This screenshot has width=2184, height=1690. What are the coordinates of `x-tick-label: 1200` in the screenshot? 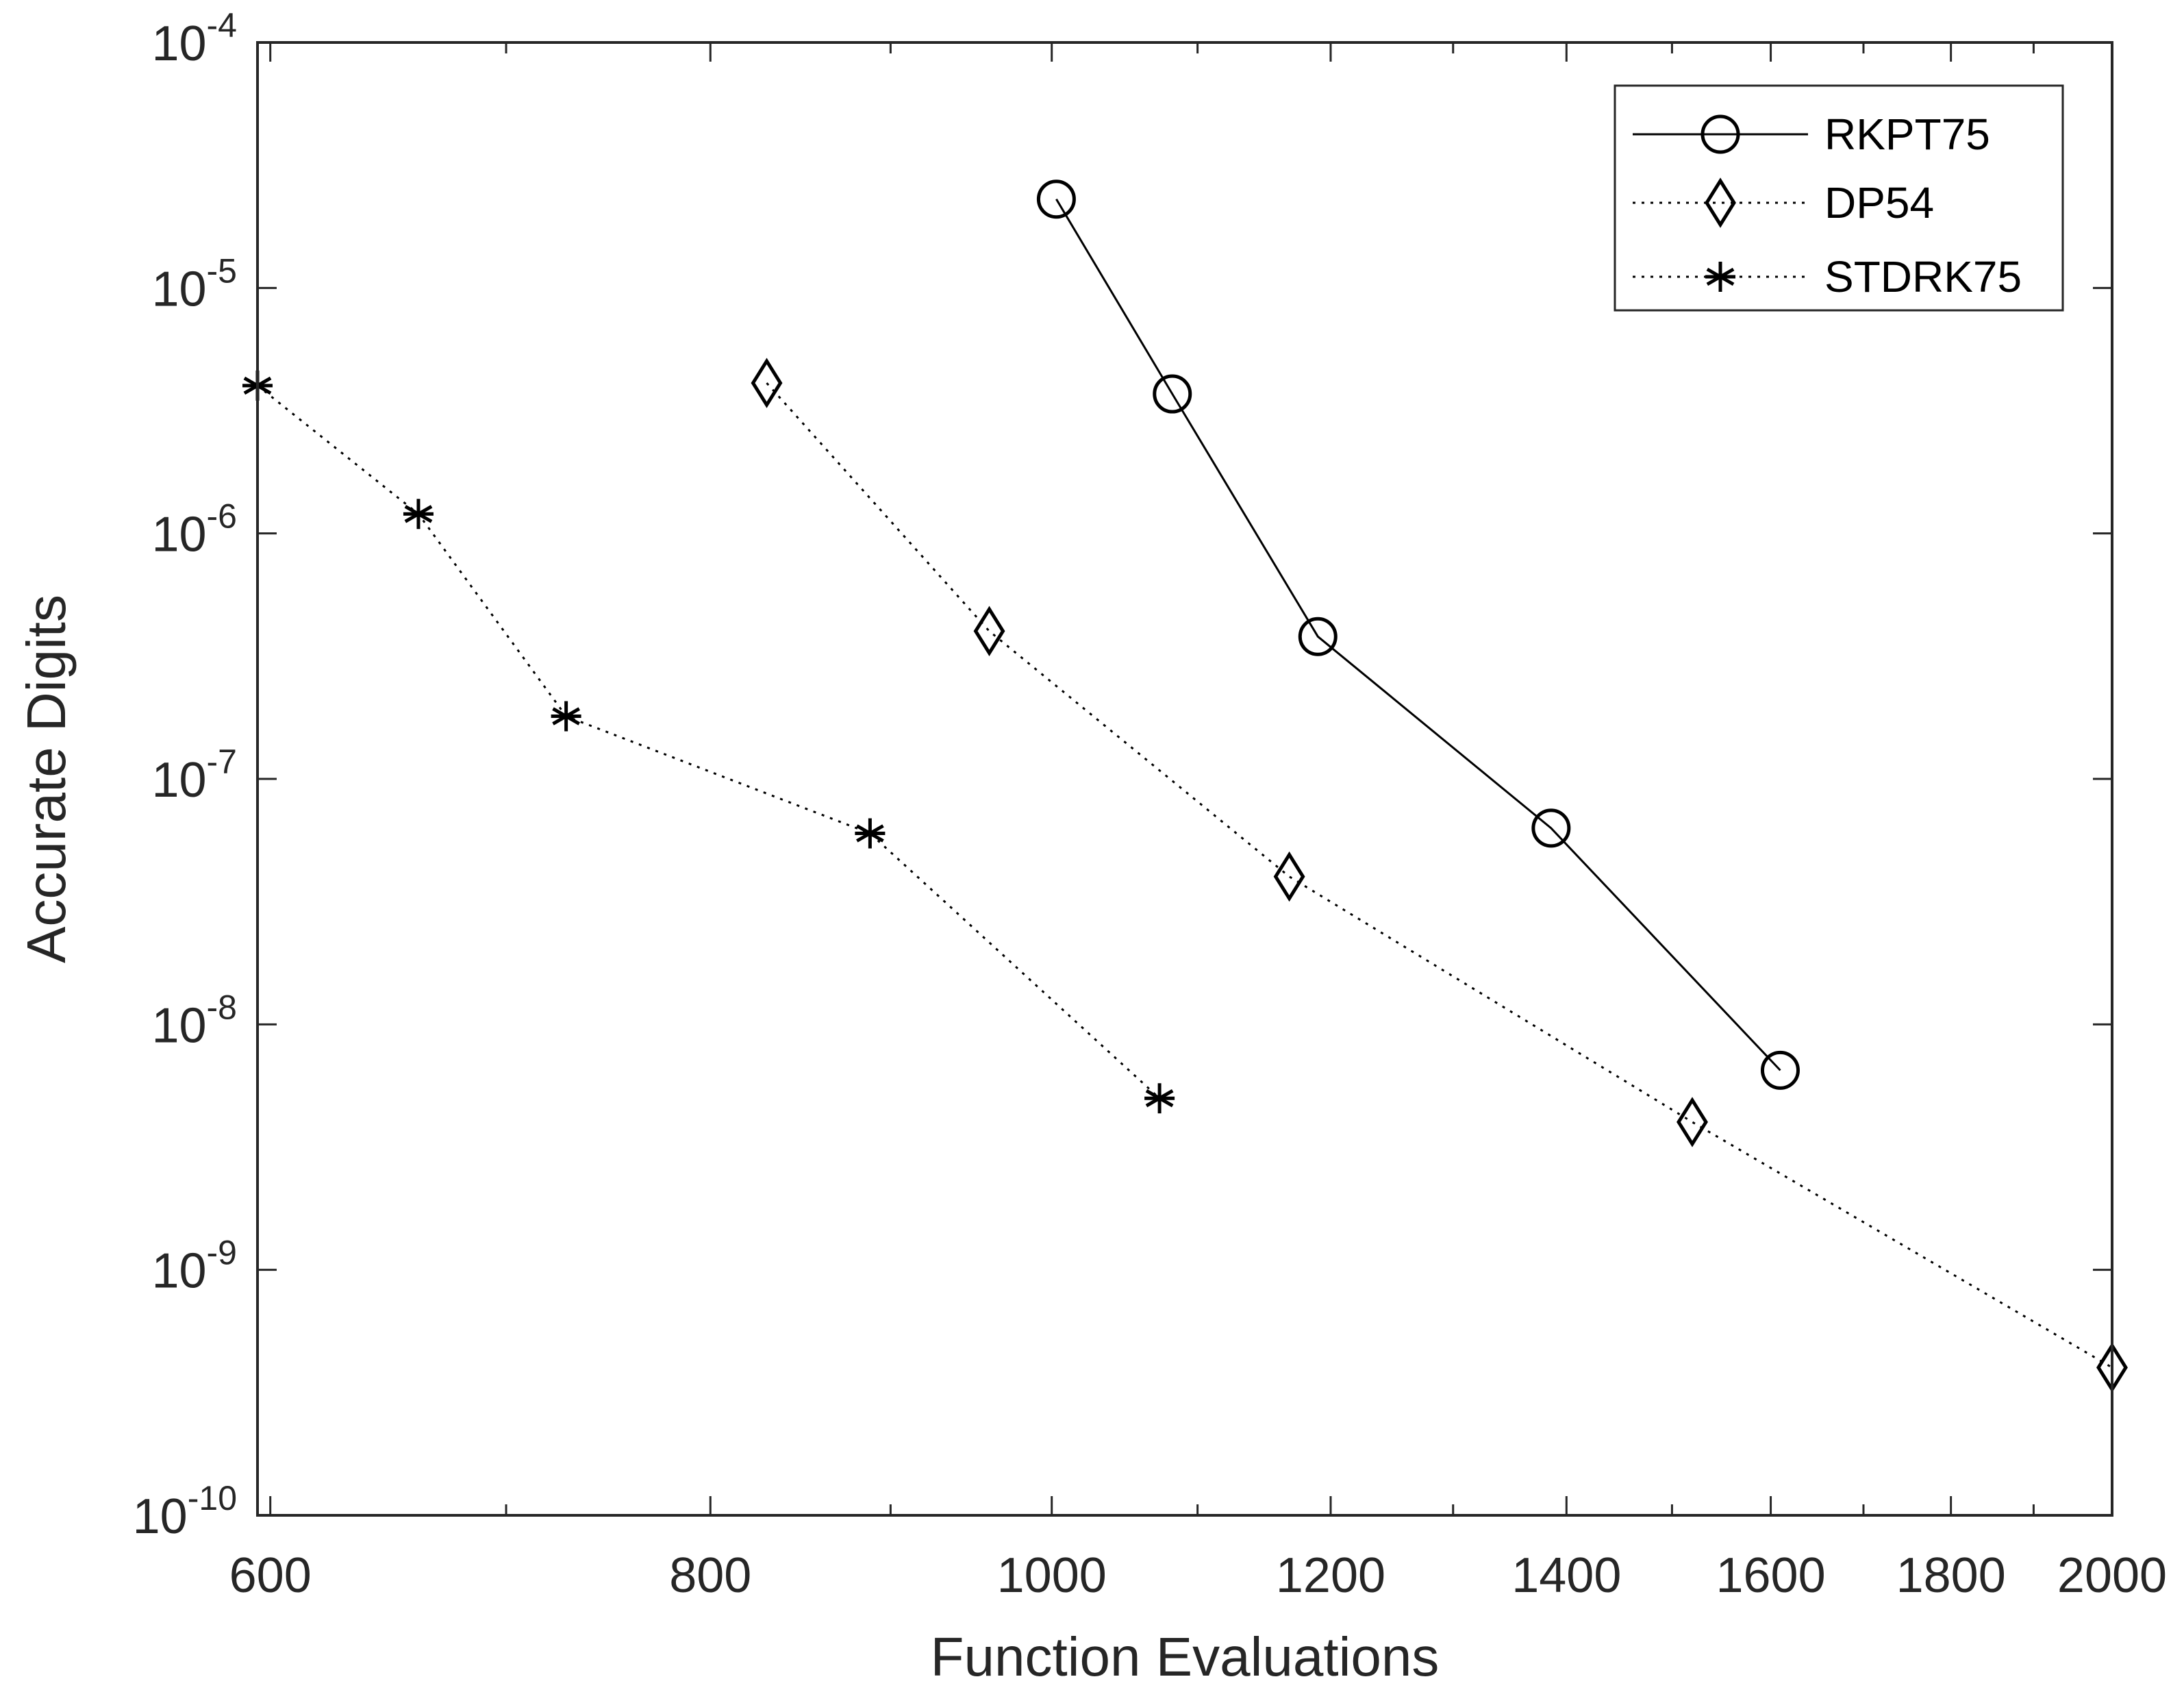 It's located at (1330, 1575).